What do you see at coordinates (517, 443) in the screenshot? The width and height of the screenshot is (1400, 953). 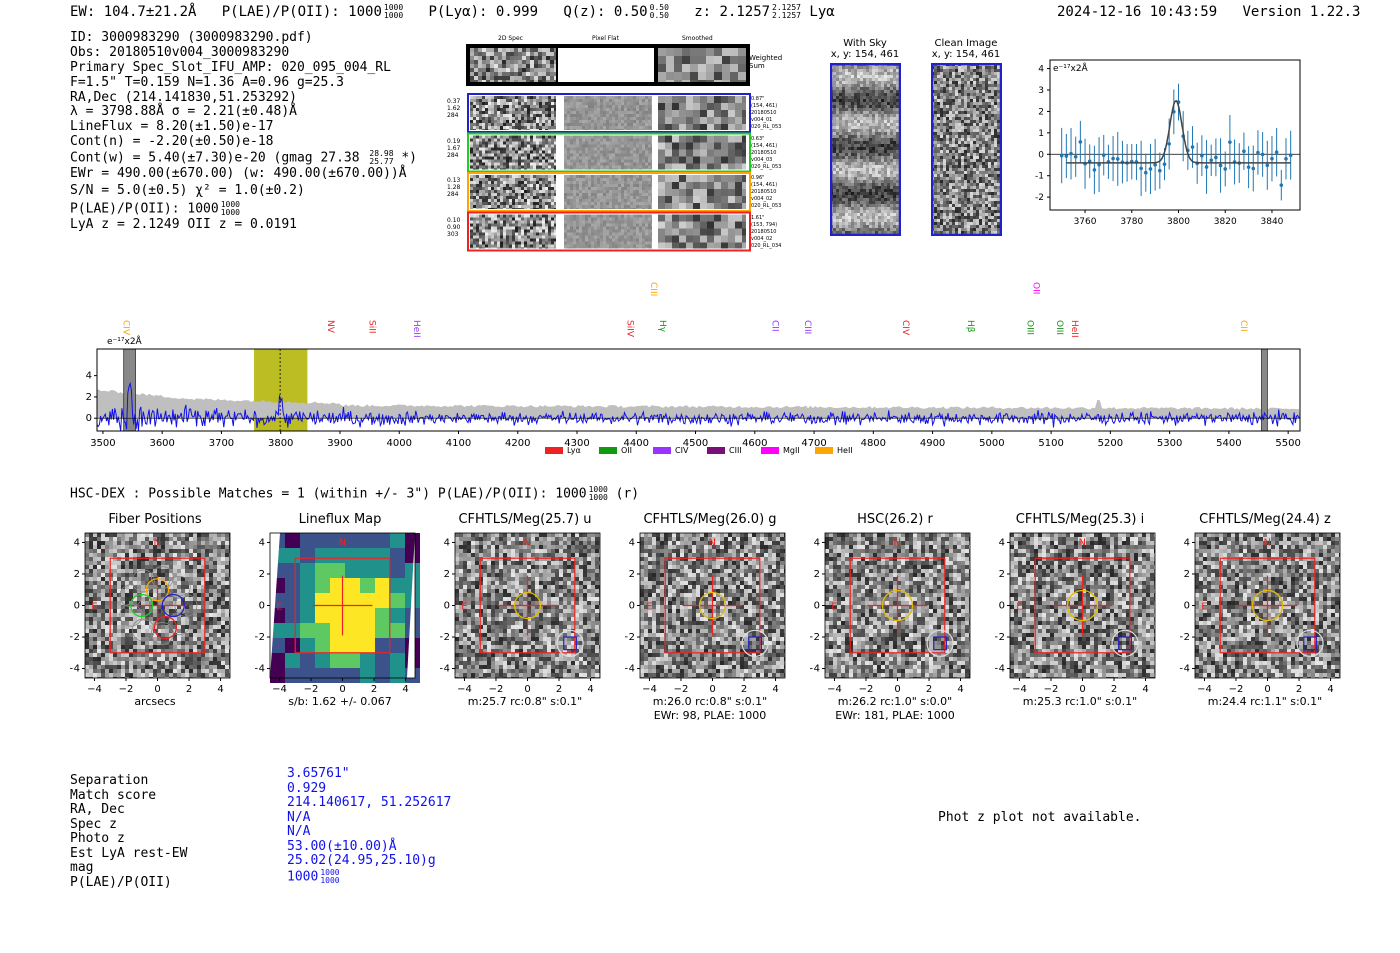 I see `spectrum-xtick-label: 4200` at bounding box center [517, 443].